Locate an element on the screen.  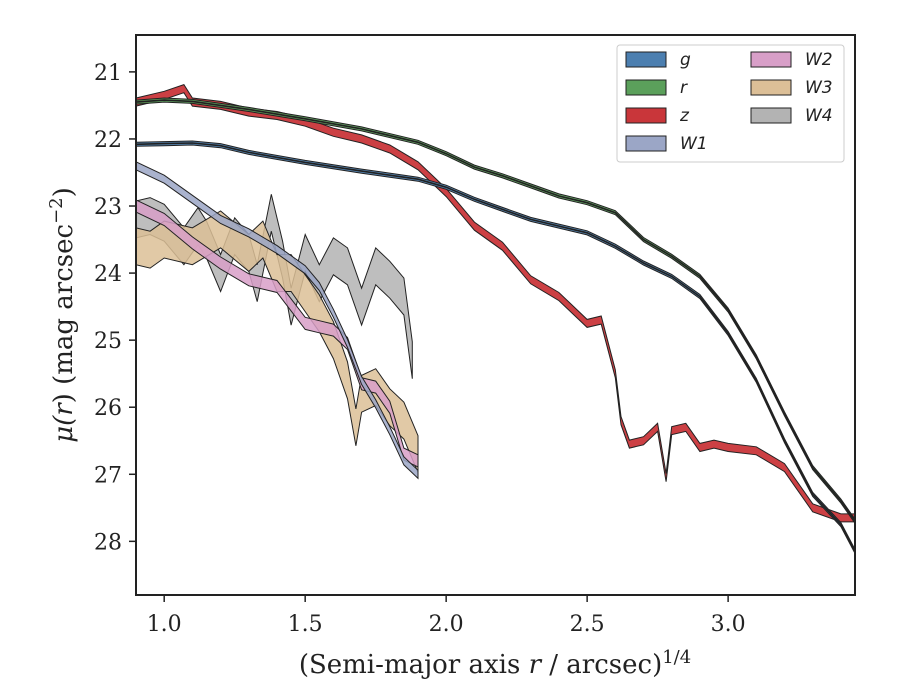
x-tick-label: 3.0 is located at coordinates (728, 624).